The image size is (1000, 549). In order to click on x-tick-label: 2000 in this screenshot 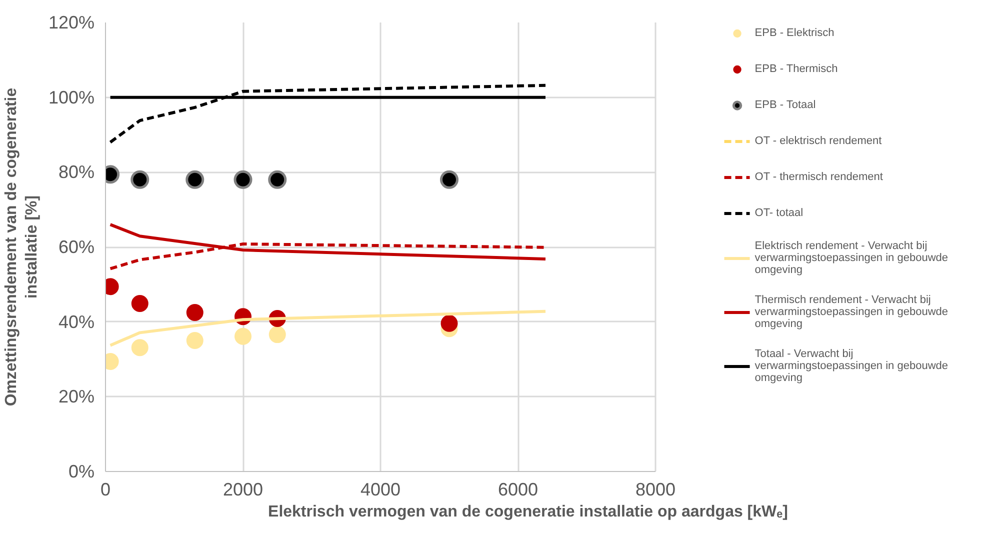, I will do `click(243, 490)`.